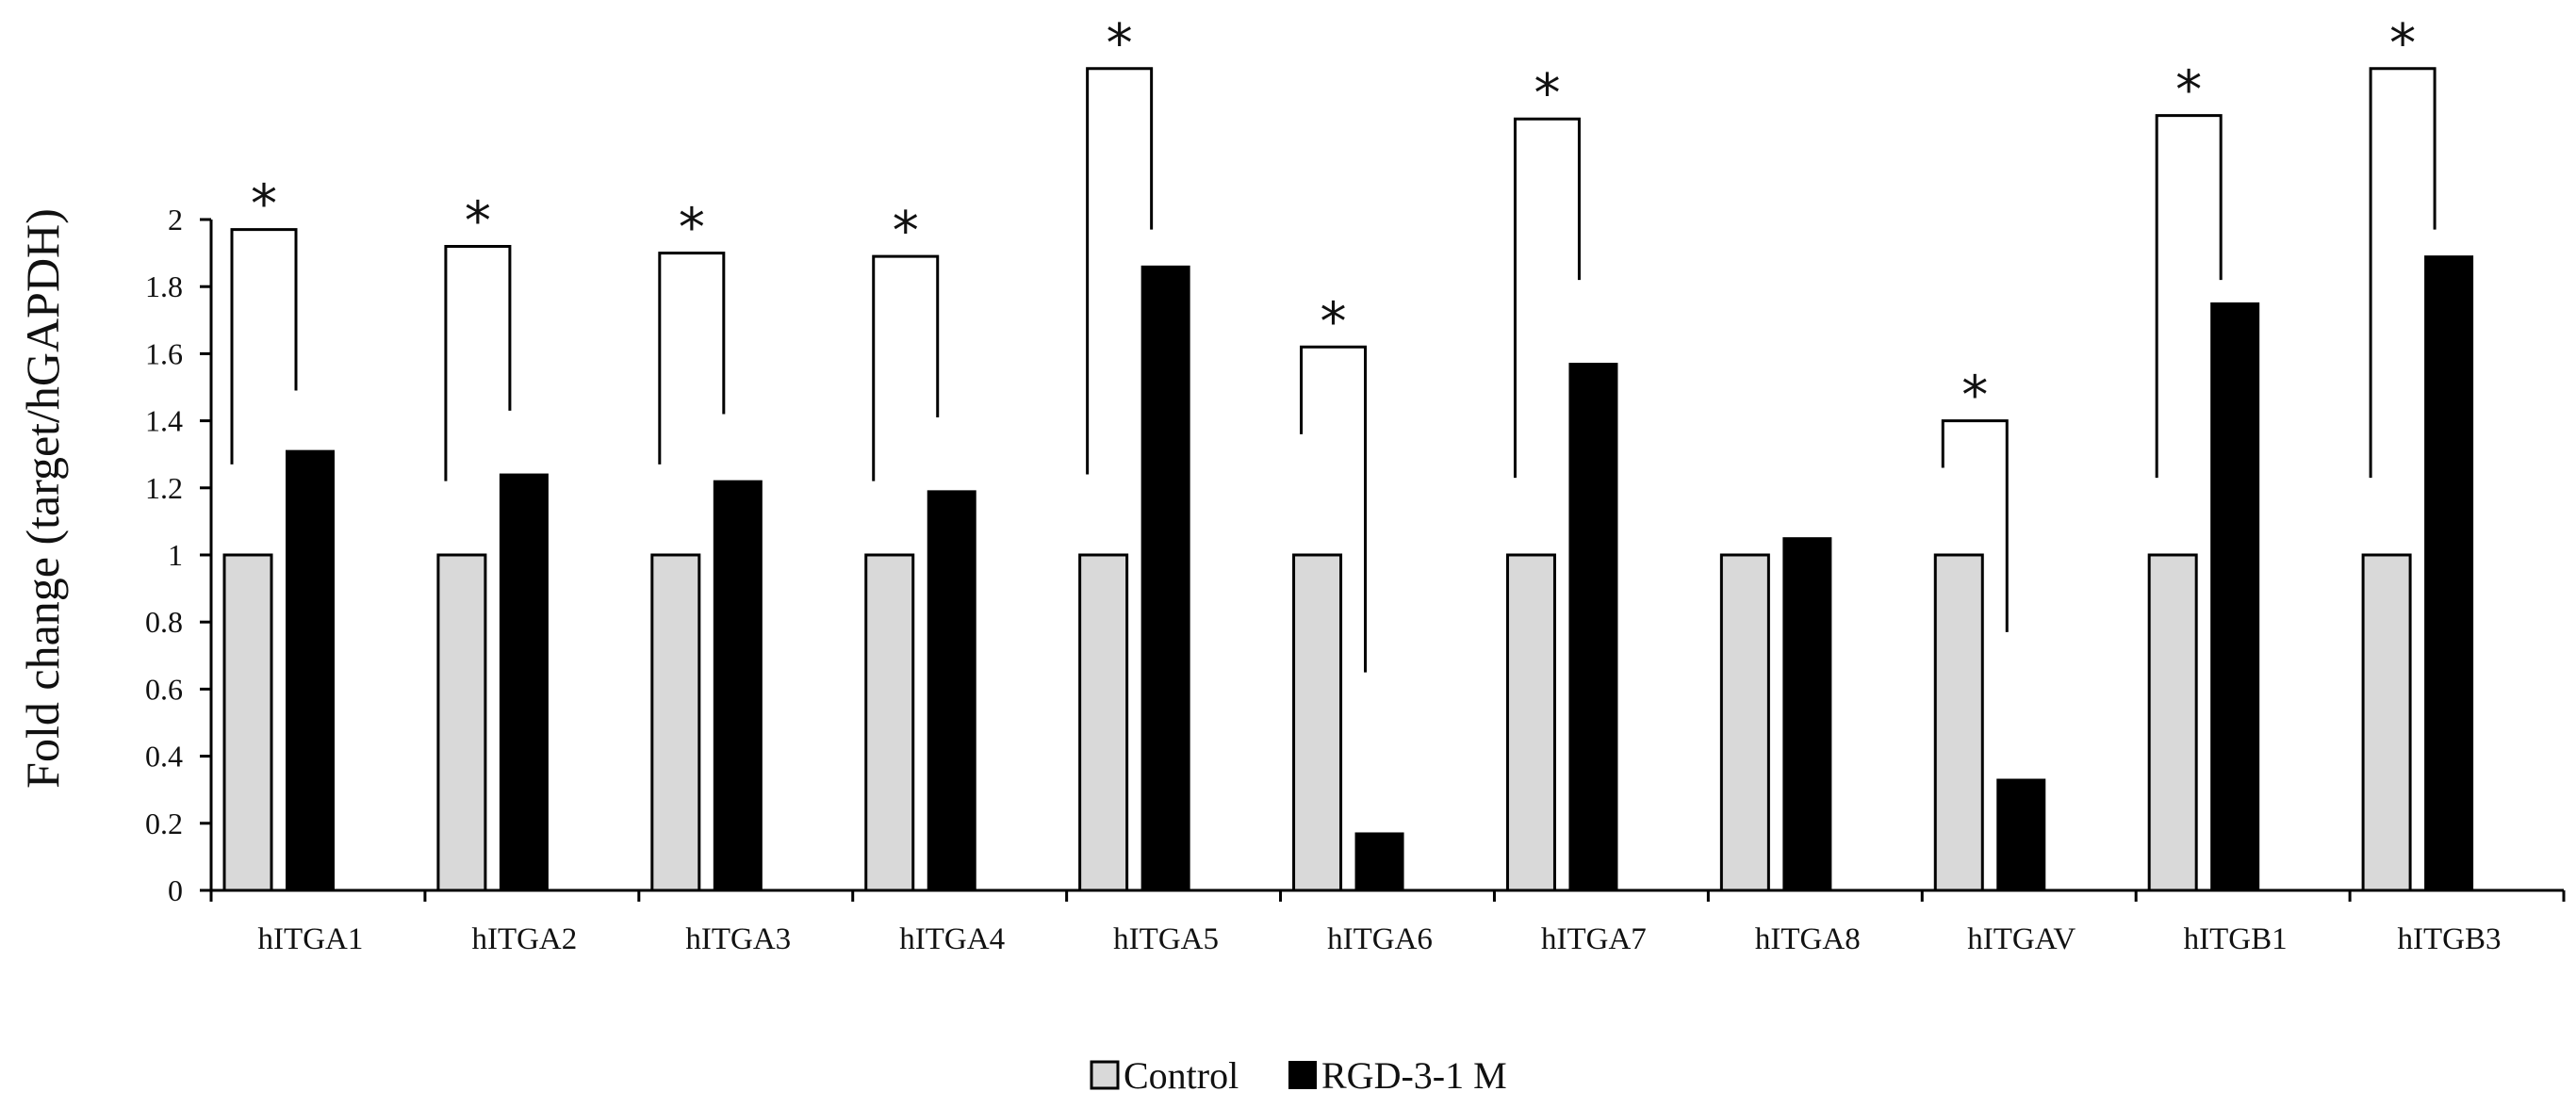 The width and height of the screenshot is (2576, 1108). Describe the element at coordinates (42, 498) in the screenshot. I see `y-axis-title: Fold change (target/hGAPDH)` at that location.